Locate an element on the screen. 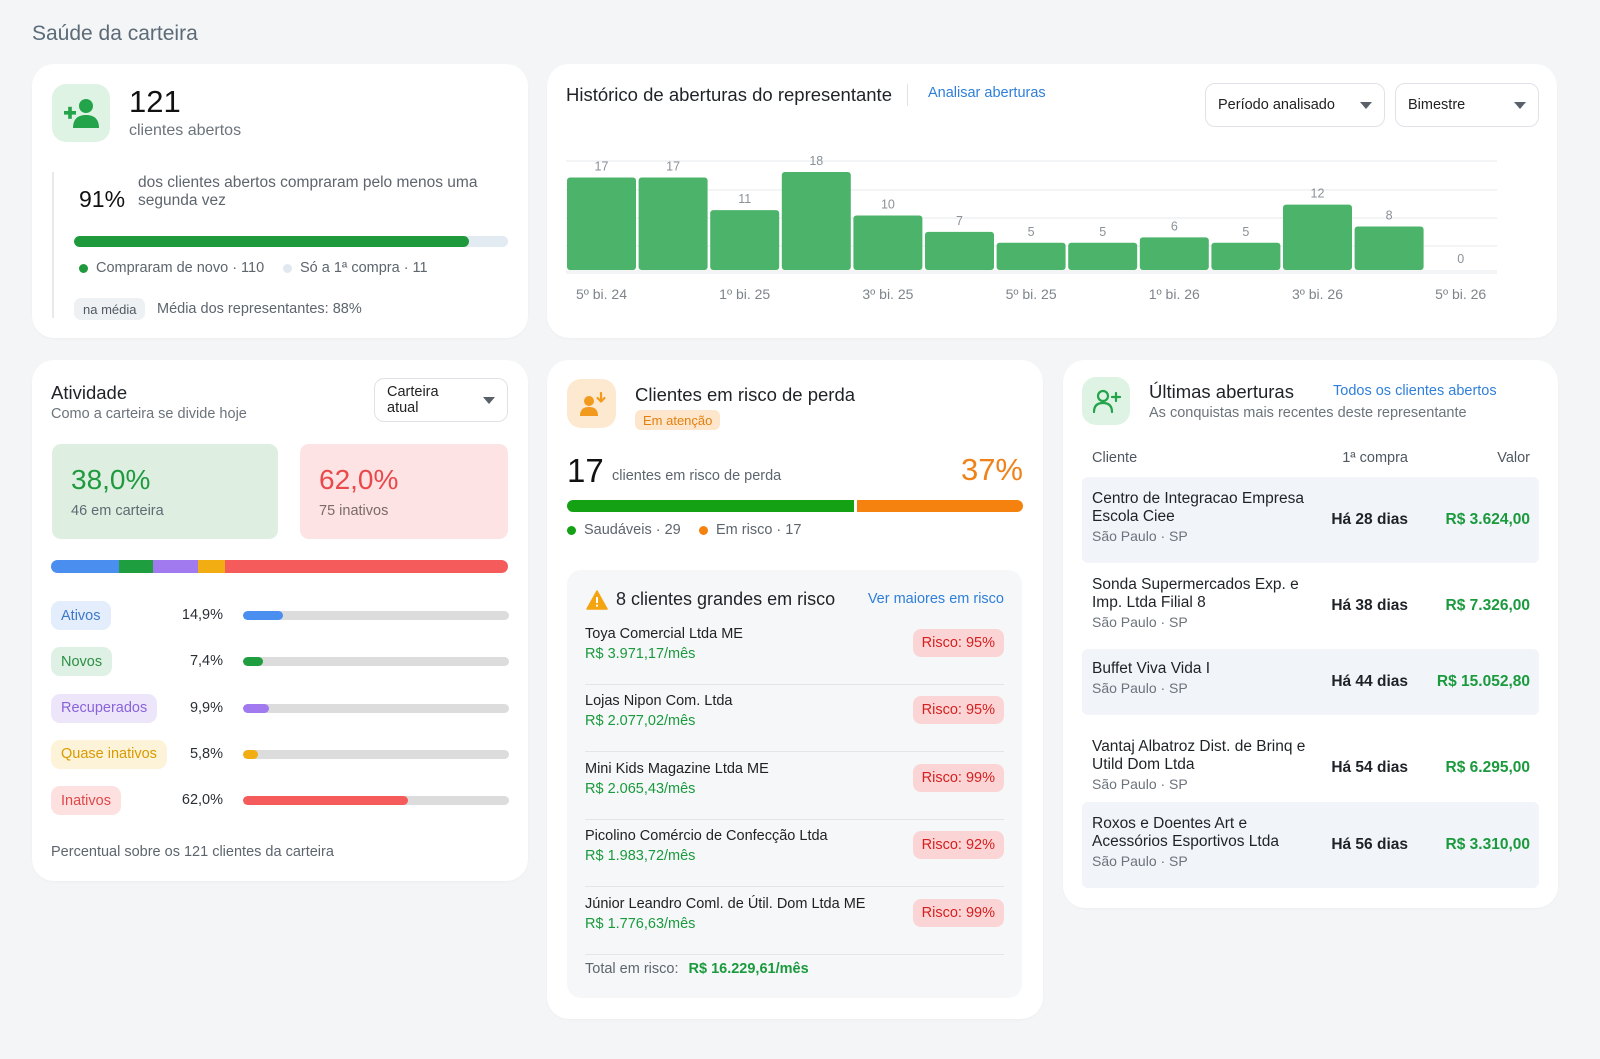 The image size is (1600, 1059). segment-percent: 14,9% is located at coordinates (202, 615).